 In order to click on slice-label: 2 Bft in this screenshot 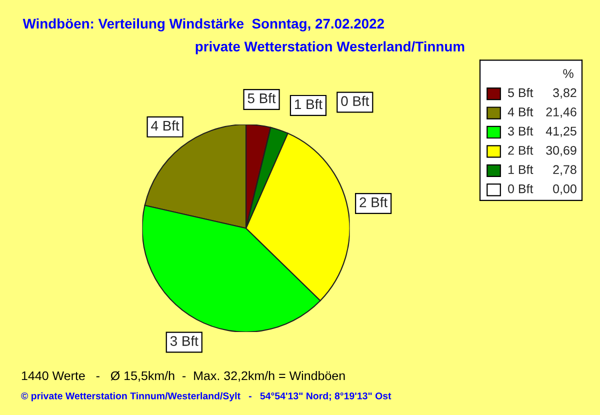, I will do `click(374, 202)`.